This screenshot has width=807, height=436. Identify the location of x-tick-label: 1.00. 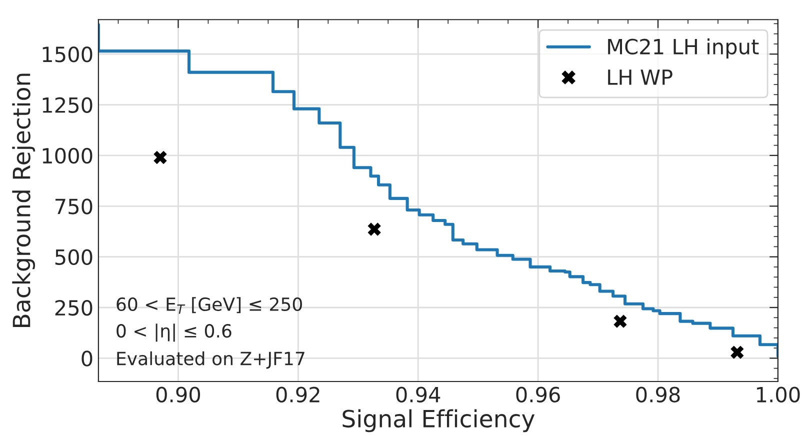
(778, 394).